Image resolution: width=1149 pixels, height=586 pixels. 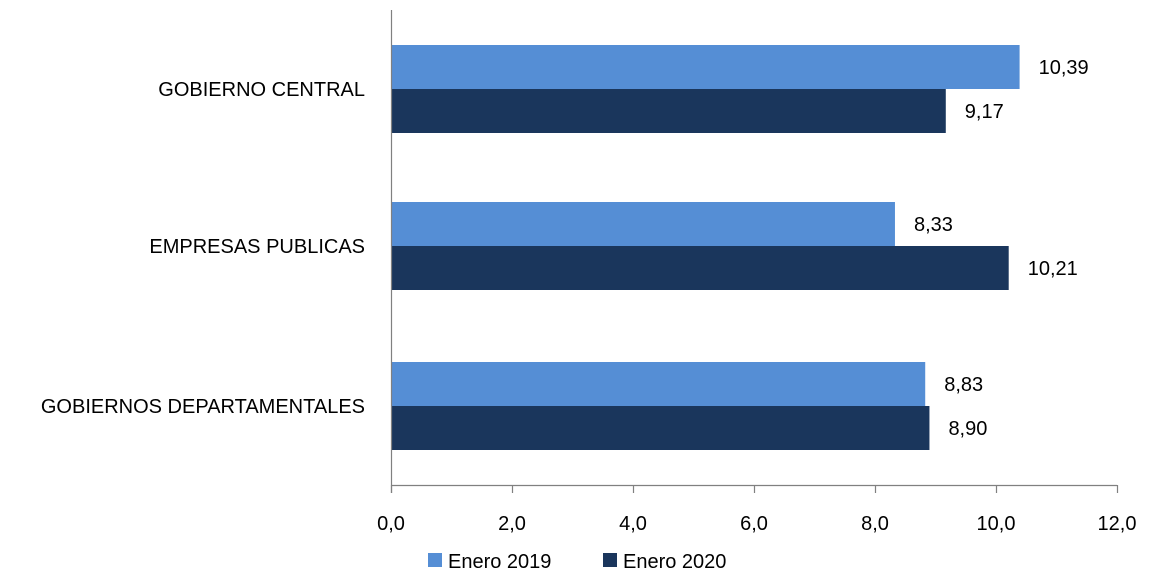 I want to click on data-label: 10,21, so click(x=1053, y=269).